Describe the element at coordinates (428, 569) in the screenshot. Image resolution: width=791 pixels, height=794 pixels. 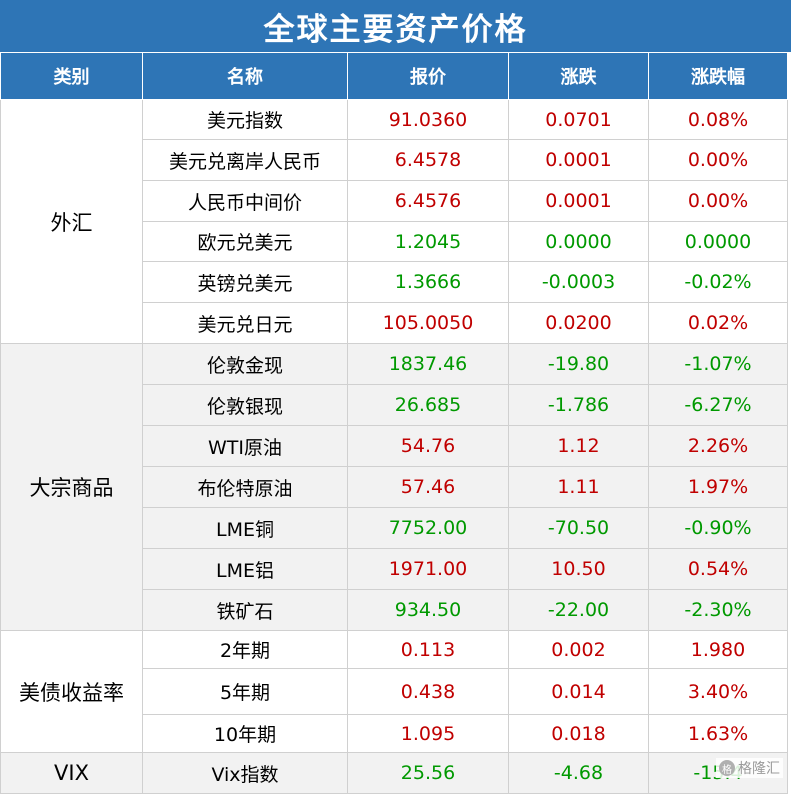
I see `price-cell: 1971.00` at that location.